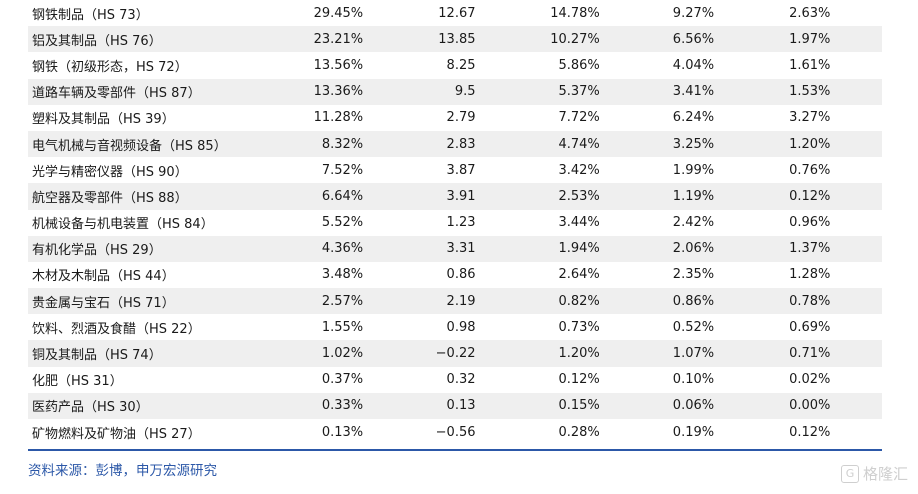  Describe the element at coordinates (338, 39) in the screenshot. I see `share-cell: 23.21%` at that location.